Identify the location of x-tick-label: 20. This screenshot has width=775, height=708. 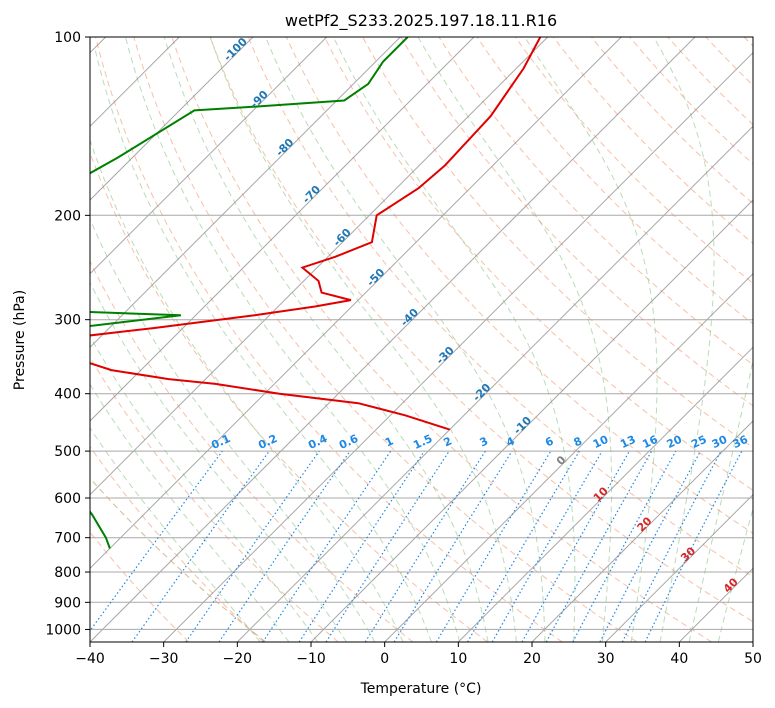
(532, 659).